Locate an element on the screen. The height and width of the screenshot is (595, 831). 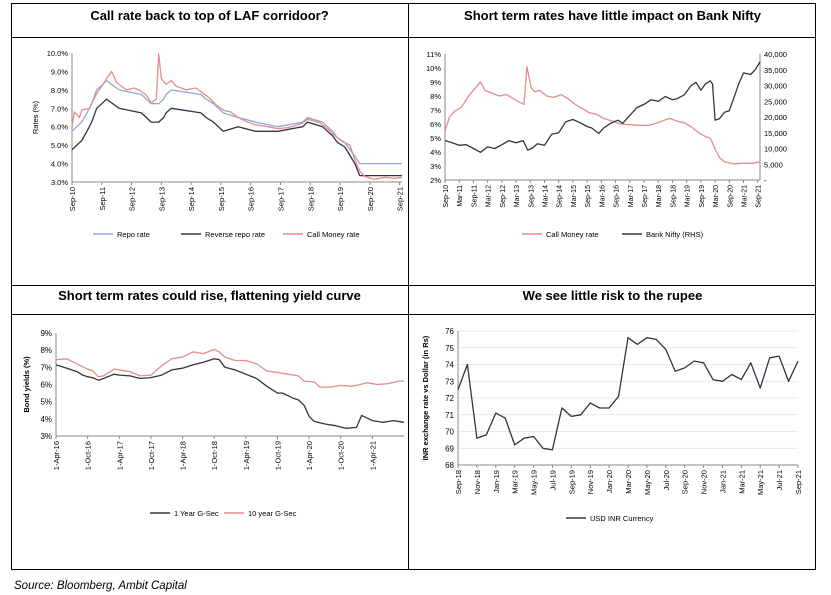
chart-1-title-rule is located at coordinates (209, 37).